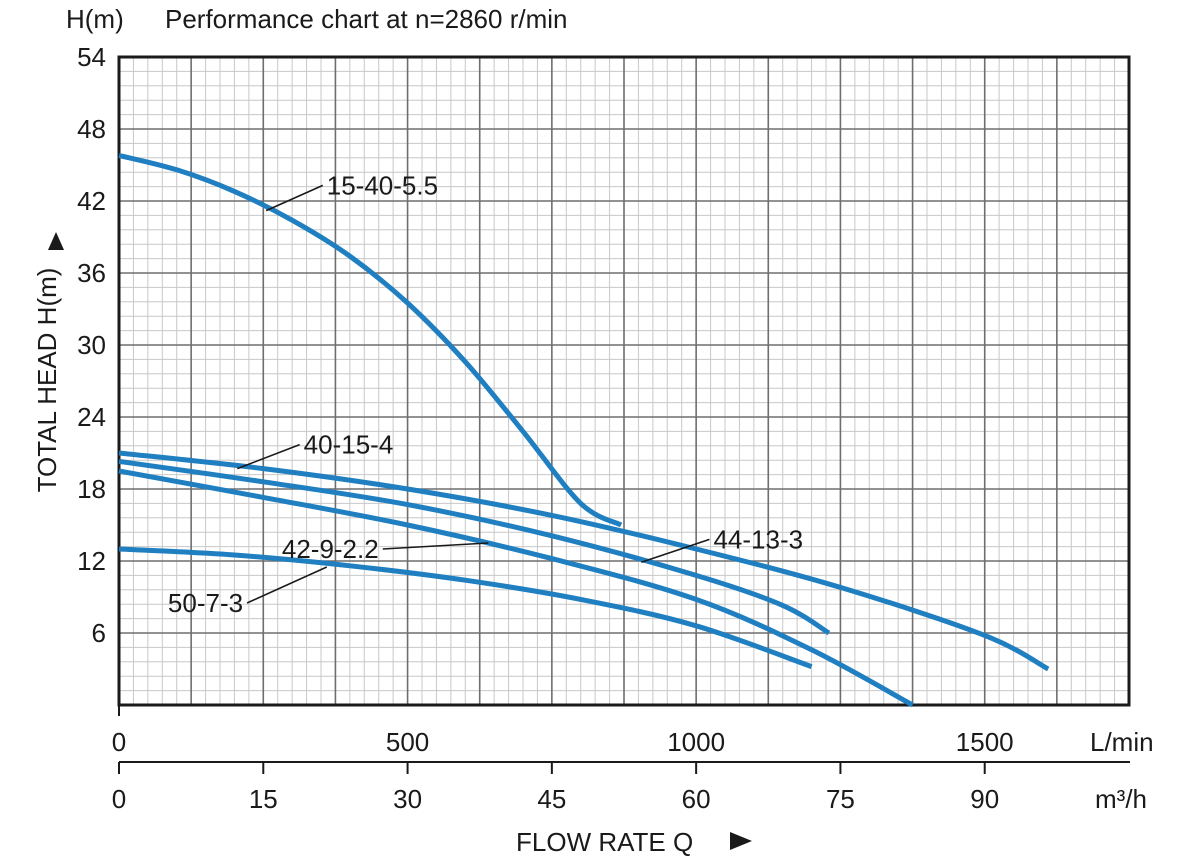 The image size is (1200, 868). What do you see at coordinates (349, 445) in the screenshot?
I see `series-label-40-15-4: 40-15-4` at bounding box center [349, 445].